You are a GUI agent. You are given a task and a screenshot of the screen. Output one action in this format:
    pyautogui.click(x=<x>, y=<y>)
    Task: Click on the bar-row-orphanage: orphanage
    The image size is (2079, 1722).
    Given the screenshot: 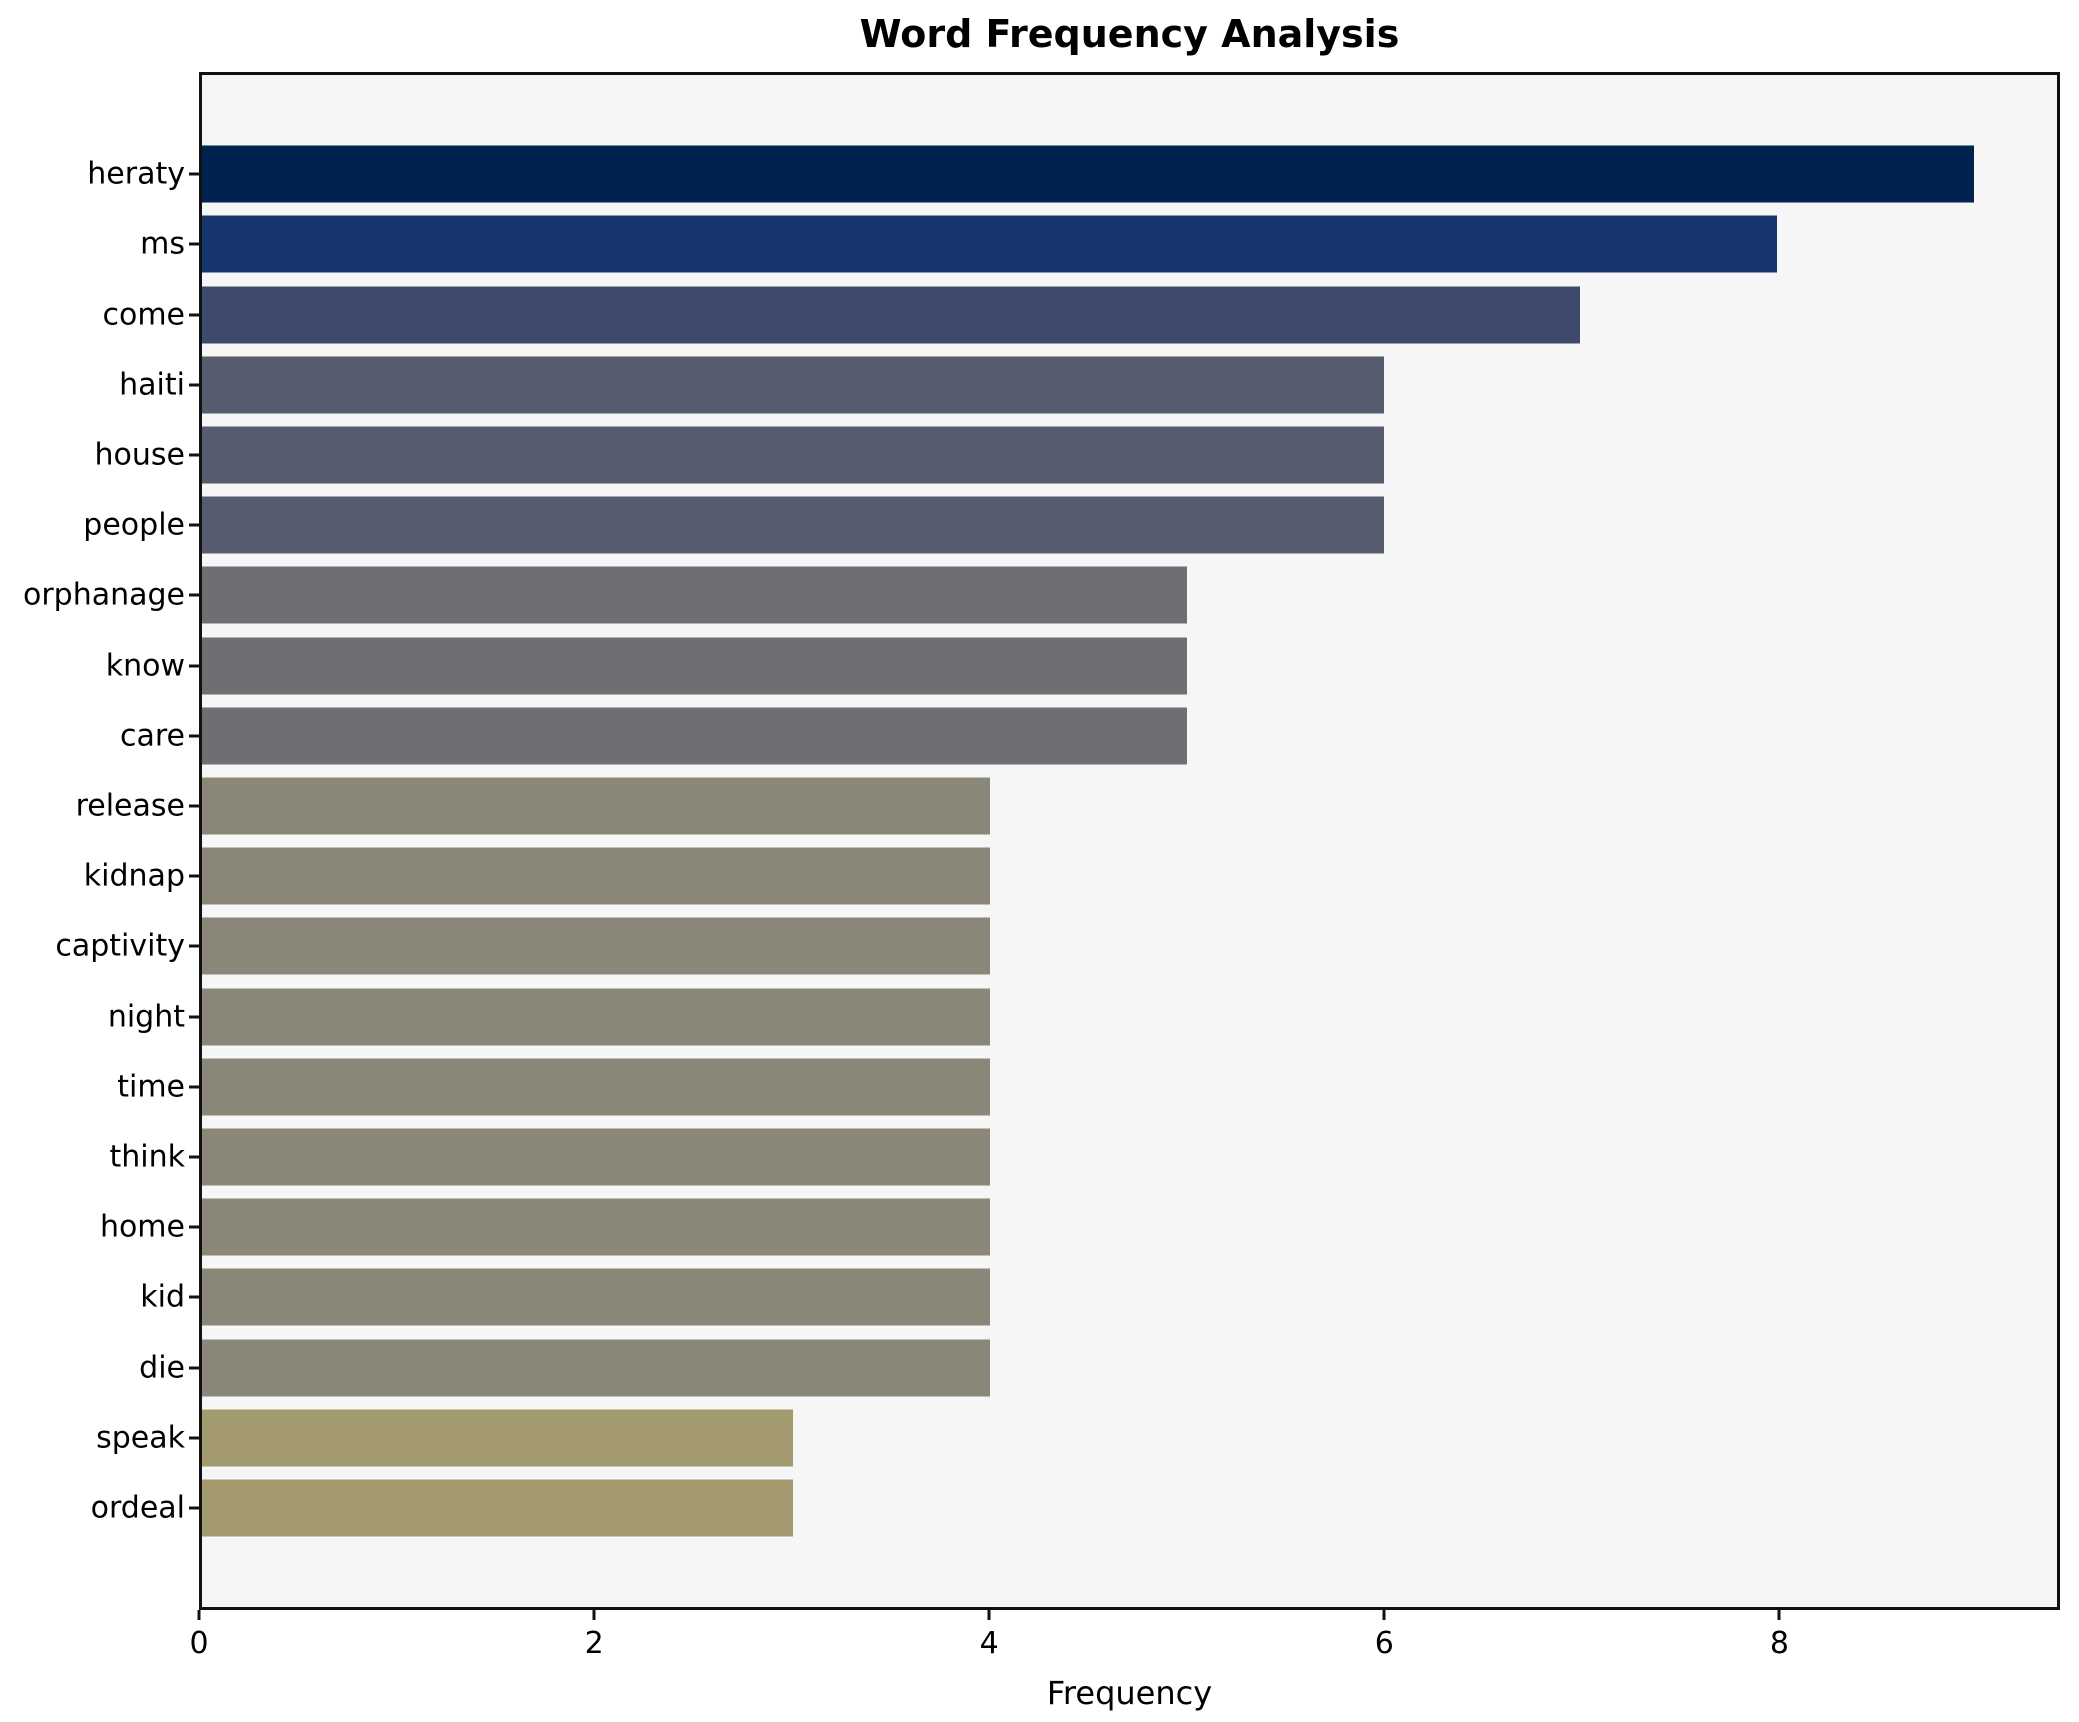 What is the action you would take?
    pyautogui.click(x=1040, y=595)
    